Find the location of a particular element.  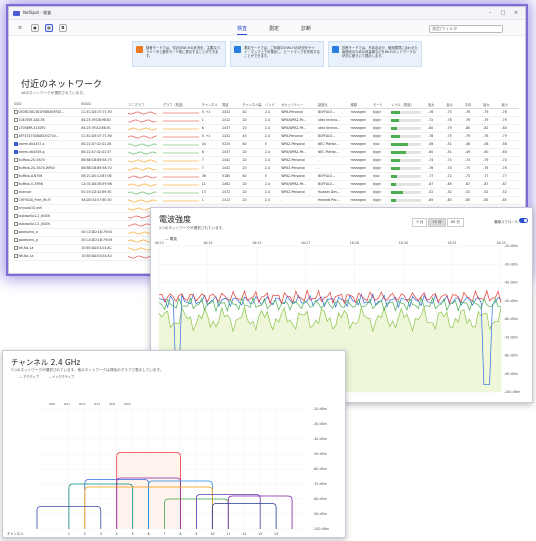

column-header: レベル（電波） is located at coordinates (409, 105).